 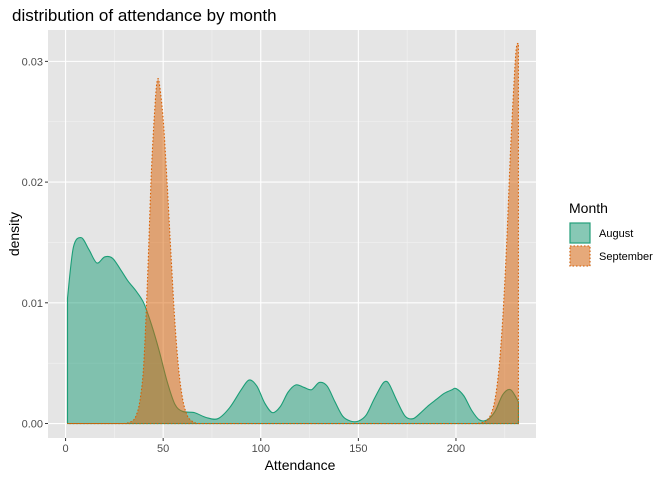 I want to click on legend: Month August September, so click(x=611, y=233).